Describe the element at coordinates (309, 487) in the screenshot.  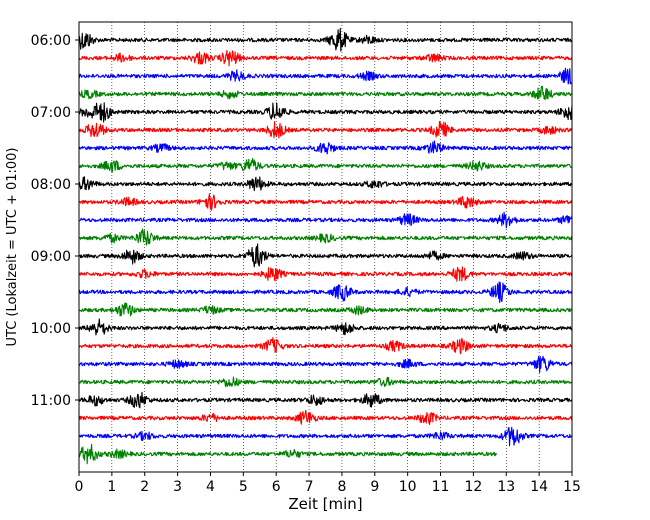
I see `x-tick-label-7: 7` at that location.